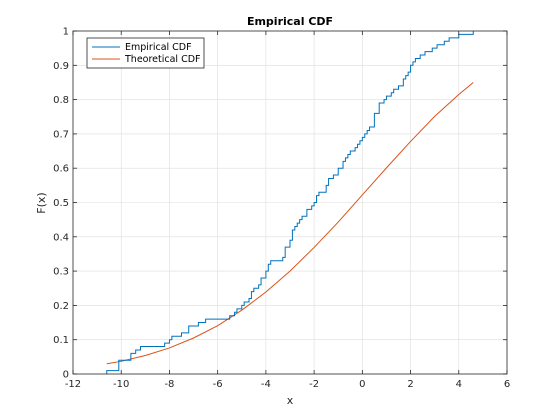 The width and height of the screenshot is (560, 420). What do you see at coordinates (362, 384) in the screenshot?
I see `x-tick-label: 0` at bounding box center [362, 384].